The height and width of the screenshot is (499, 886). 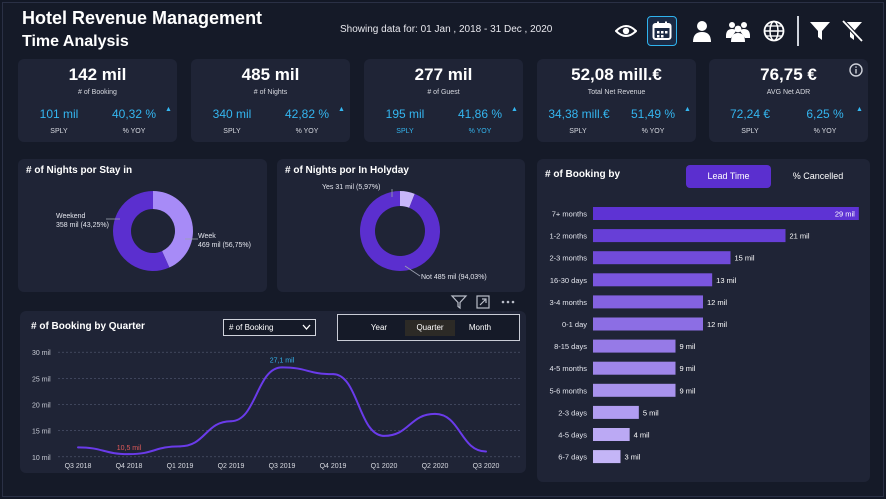 I want to click on stay-in-donut, so click(x=152, y=231).